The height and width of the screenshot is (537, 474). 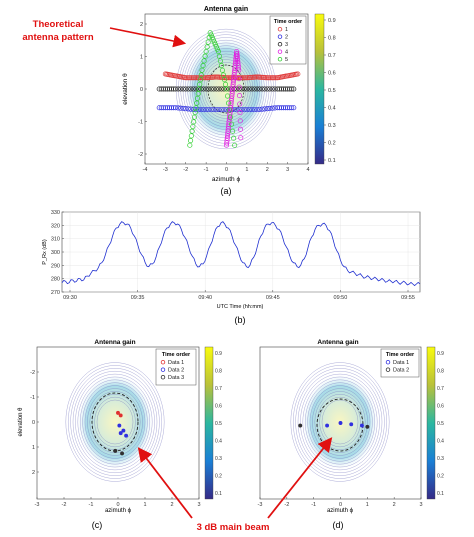 I want to click on y-tick-label: 310, so click(x=55, y=240).